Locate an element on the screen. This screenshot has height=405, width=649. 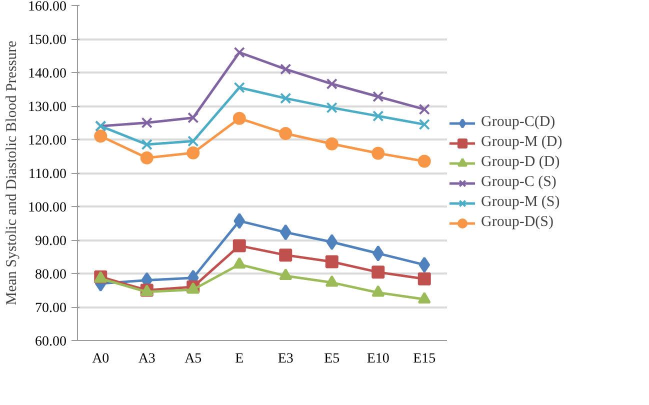
y-tick-label: 90.00 is located at coordinates (50, 241).